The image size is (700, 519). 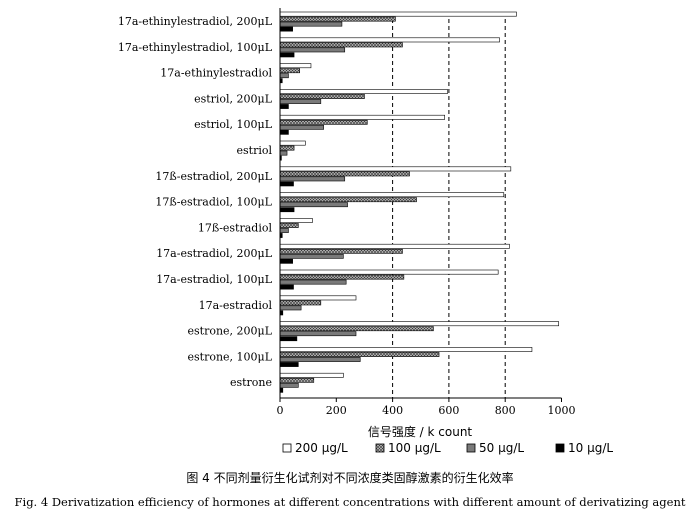 I want to click on x-tick-label: 200, so click(x=336, y=410).